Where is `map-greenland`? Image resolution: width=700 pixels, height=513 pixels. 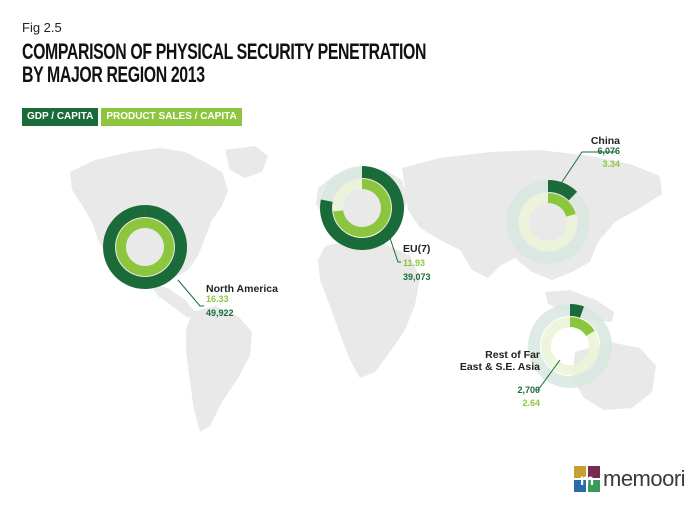
map-greenland is located at coordinates (246, 162).